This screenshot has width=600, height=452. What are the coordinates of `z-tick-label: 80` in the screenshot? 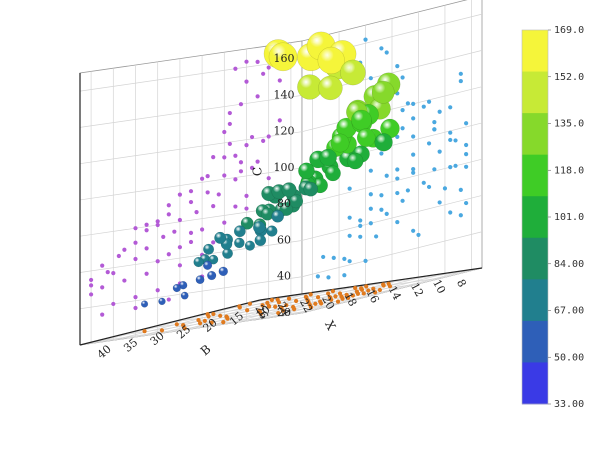 It's located at (284, 203).